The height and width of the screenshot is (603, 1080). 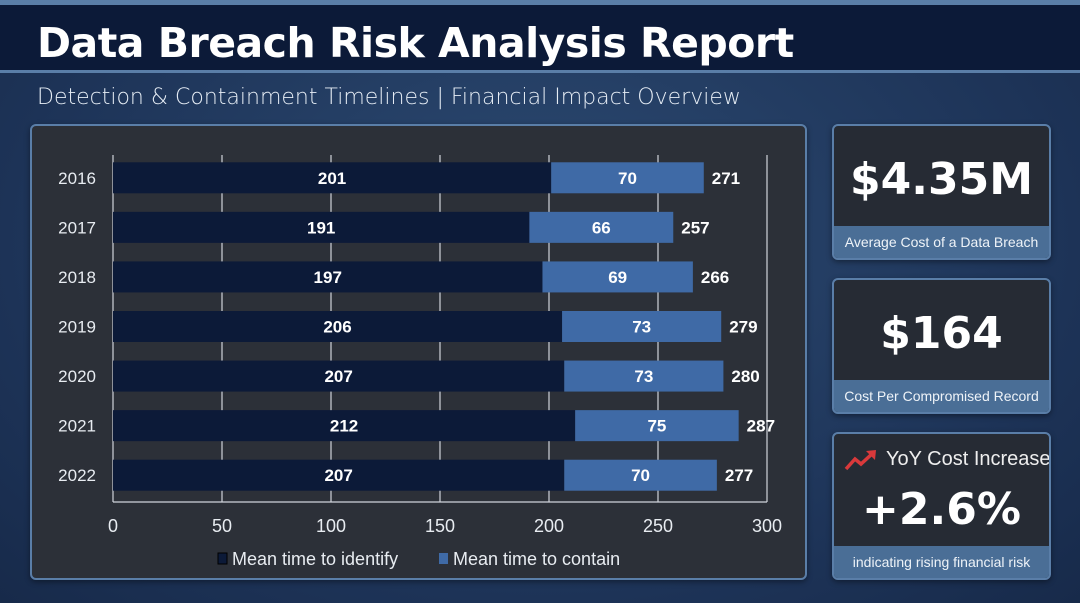 What do you see at coordinates (415, 43) in the screenshot?
I see `page-title: Data Breach Risk Analysis Report` at bounding box center [415, 43].